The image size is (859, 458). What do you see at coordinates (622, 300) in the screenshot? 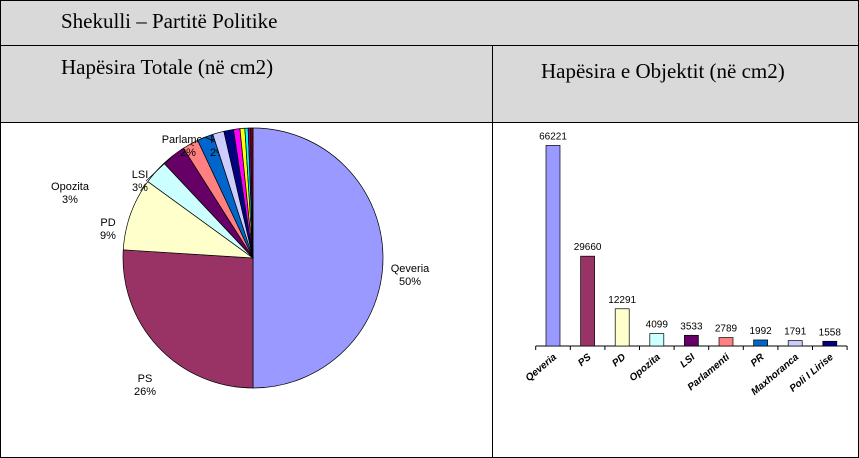
I see `bar-value: 12291` at bounding box center [622, 300].